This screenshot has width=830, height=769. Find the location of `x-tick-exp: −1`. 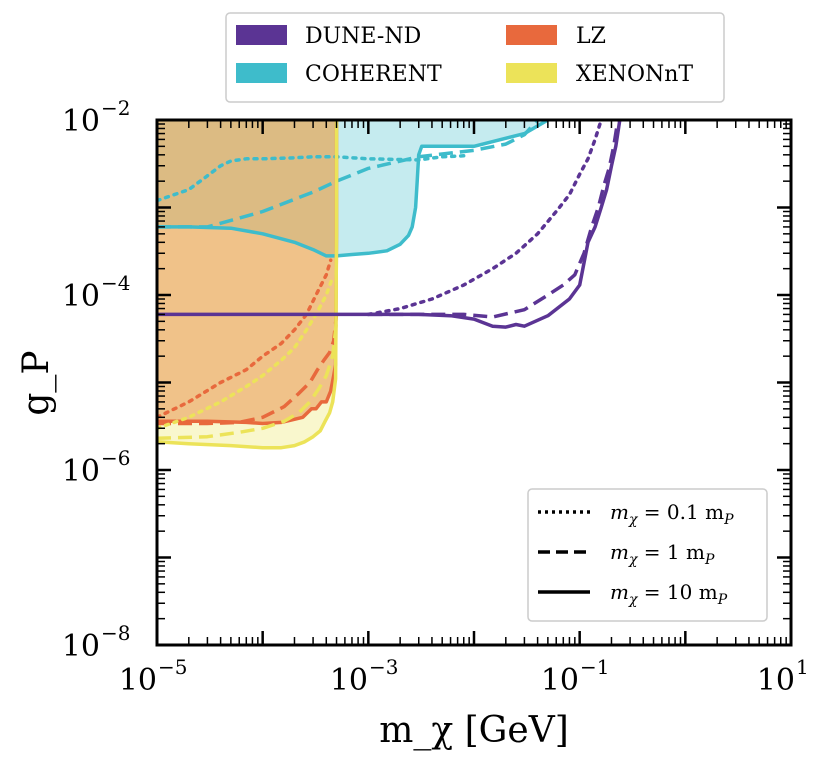

x-tick-exp: −1 is located at coordinates (594, 667).